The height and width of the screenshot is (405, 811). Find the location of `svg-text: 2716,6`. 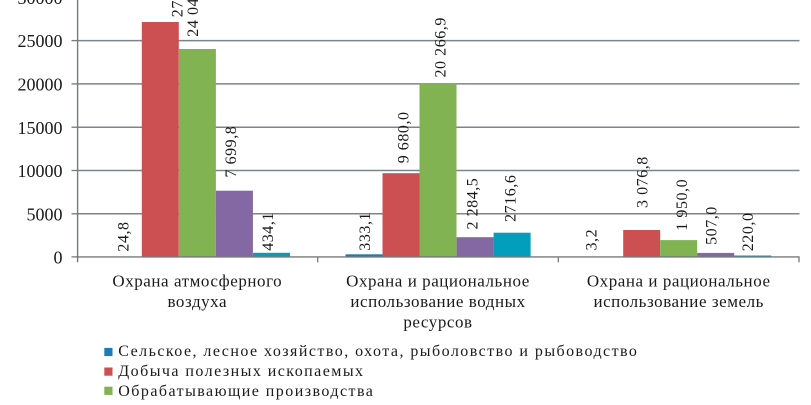

svg-text: 2716,6 is located at coordinates (511, 198).